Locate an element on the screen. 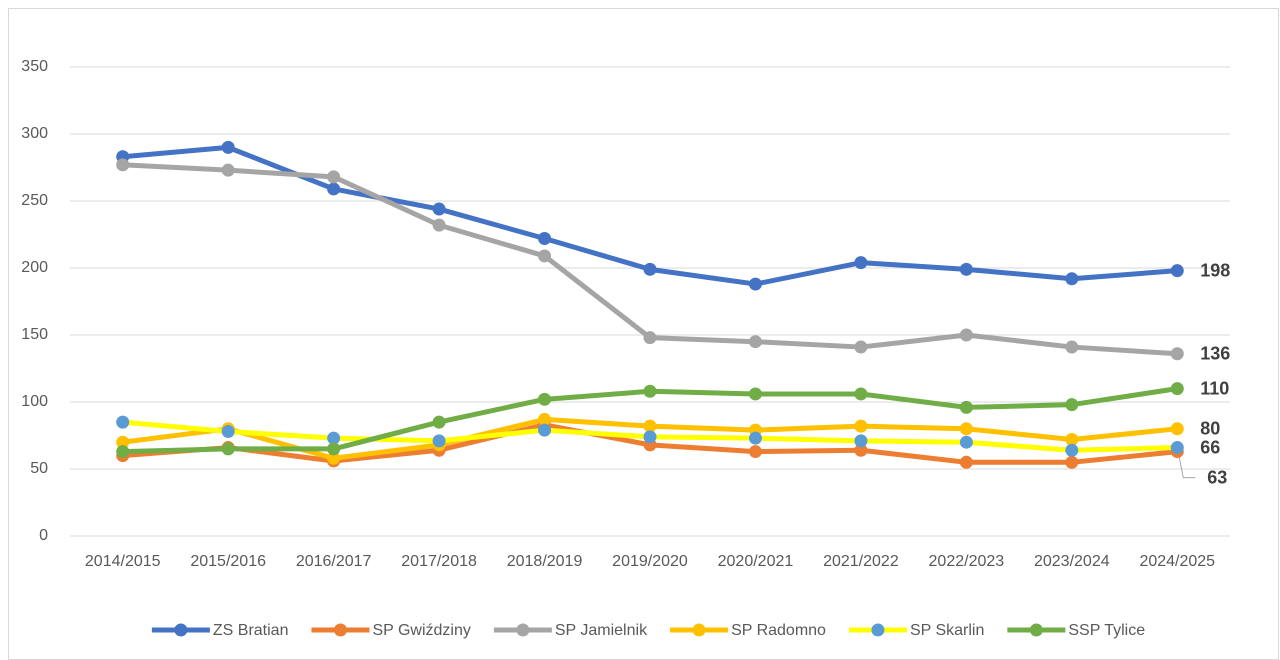 This screenshot has width=1280, height=660. x-tick-label: 2020/2021 is located at coordinates (756, 561).